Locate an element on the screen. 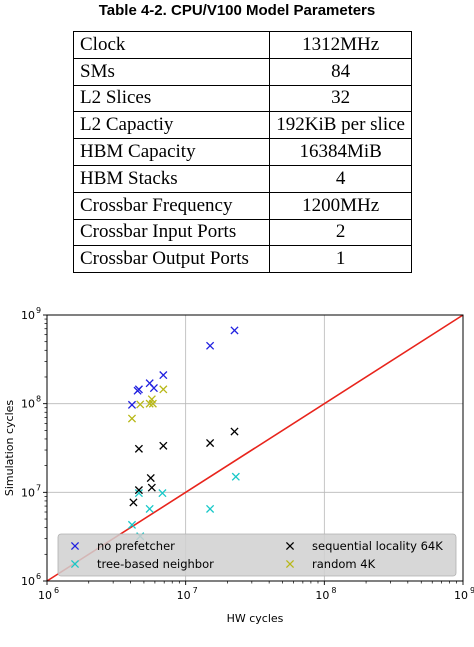 This screenshot has height=647, width=474. param-name: L2 Slices is located at coordinates (171, 98).